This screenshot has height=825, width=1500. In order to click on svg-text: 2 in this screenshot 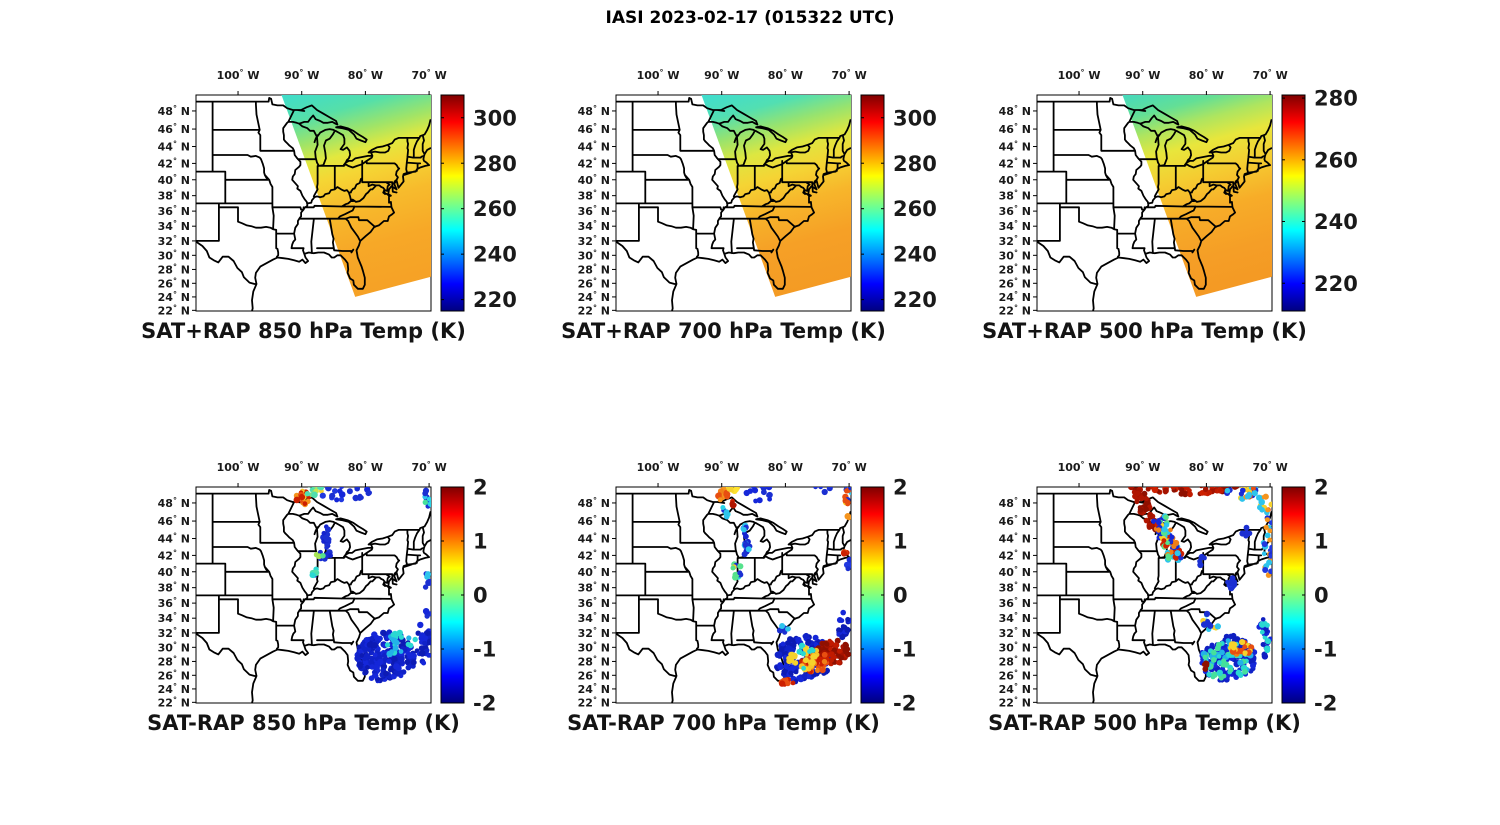, I will do `click(480, 488)`.